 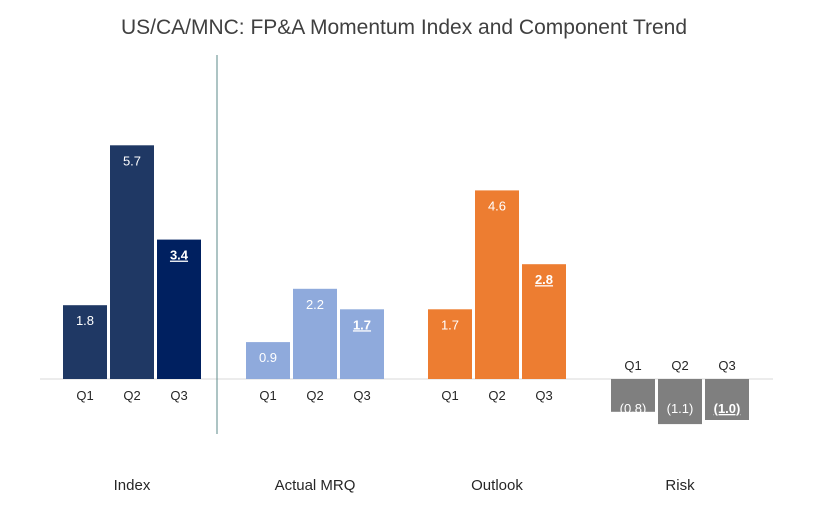 I want to click on group-label-index: Index, so click(x=132, y=485).